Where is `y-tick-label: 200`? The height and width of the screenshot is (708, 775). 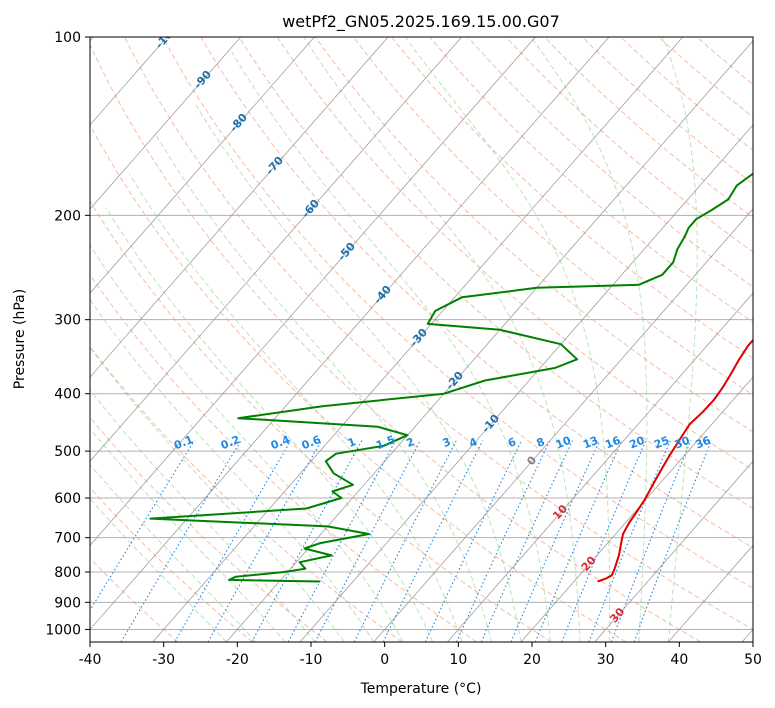
y-tick-label: 200 is located at coordinates (67, 216).